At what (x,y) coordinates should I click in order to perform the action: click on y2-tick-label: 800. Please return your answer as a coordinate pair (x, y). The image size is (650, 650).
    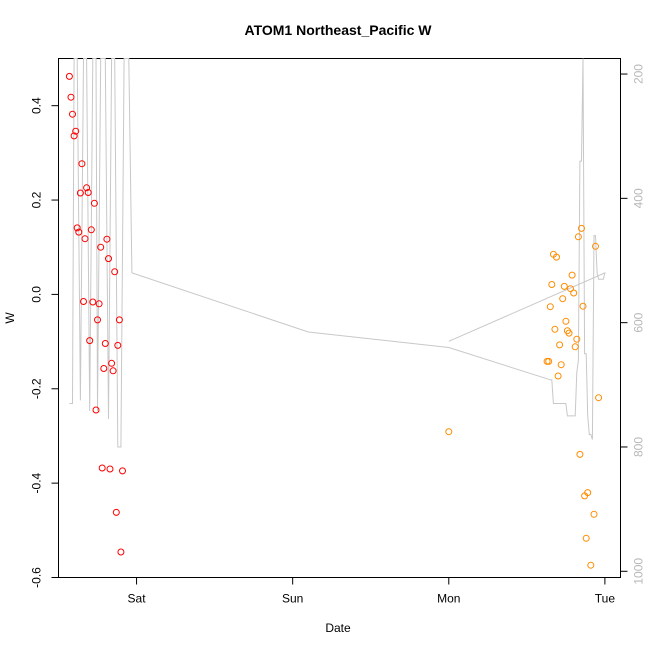
    Looking at the image, I should click on (639, 447).